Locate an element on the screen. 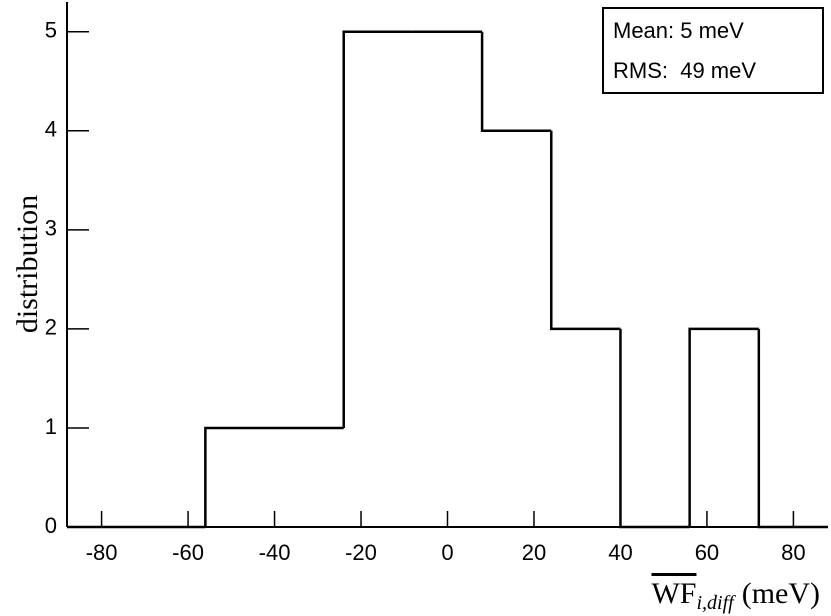  y-tick-label: 5 is located at coordinates (51, 30).